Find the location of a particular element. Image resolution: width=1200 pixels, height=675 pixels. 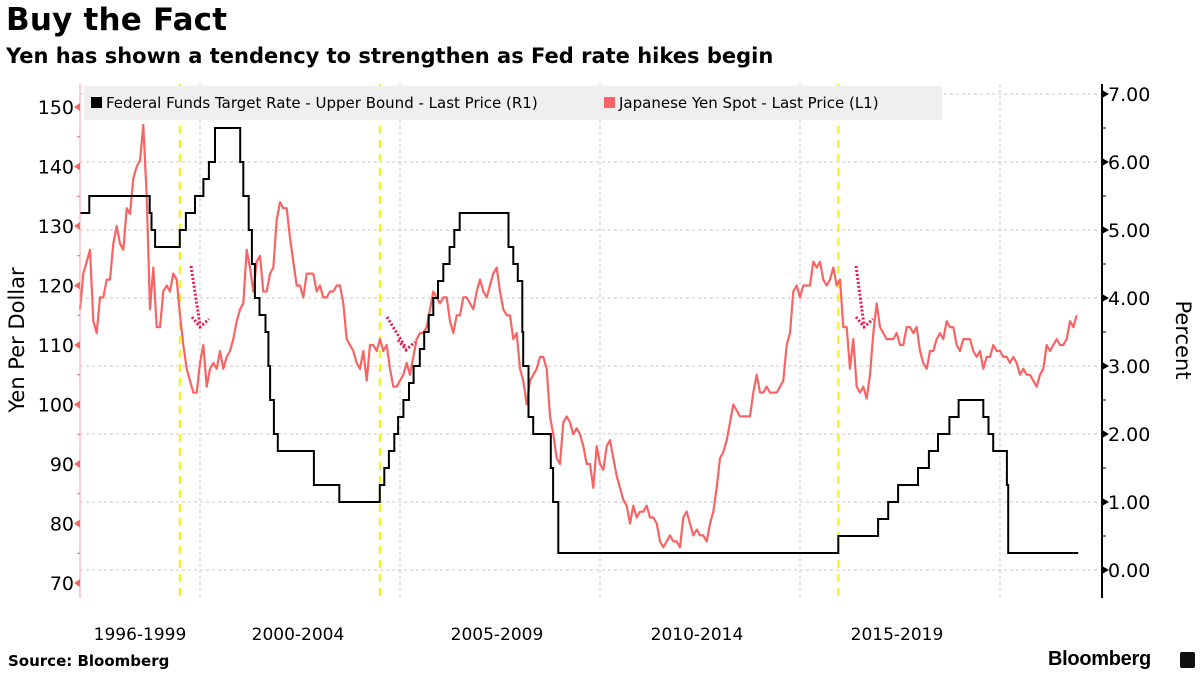

legend-box is located at coordinates (513, 103).